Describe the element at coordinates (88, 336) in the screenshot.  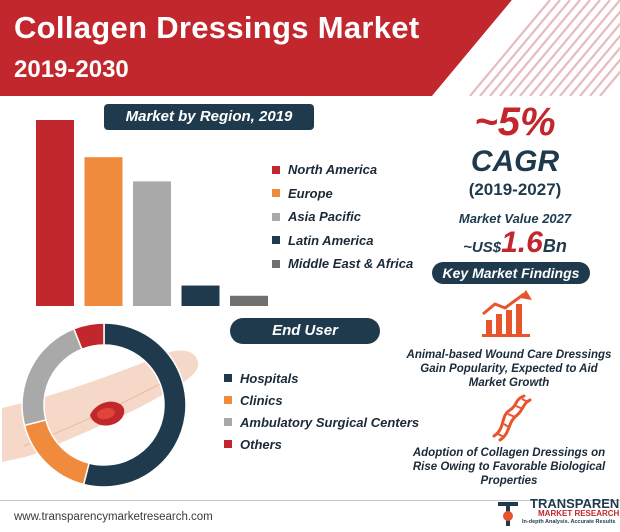
I see `donut-slice-others` at that location.